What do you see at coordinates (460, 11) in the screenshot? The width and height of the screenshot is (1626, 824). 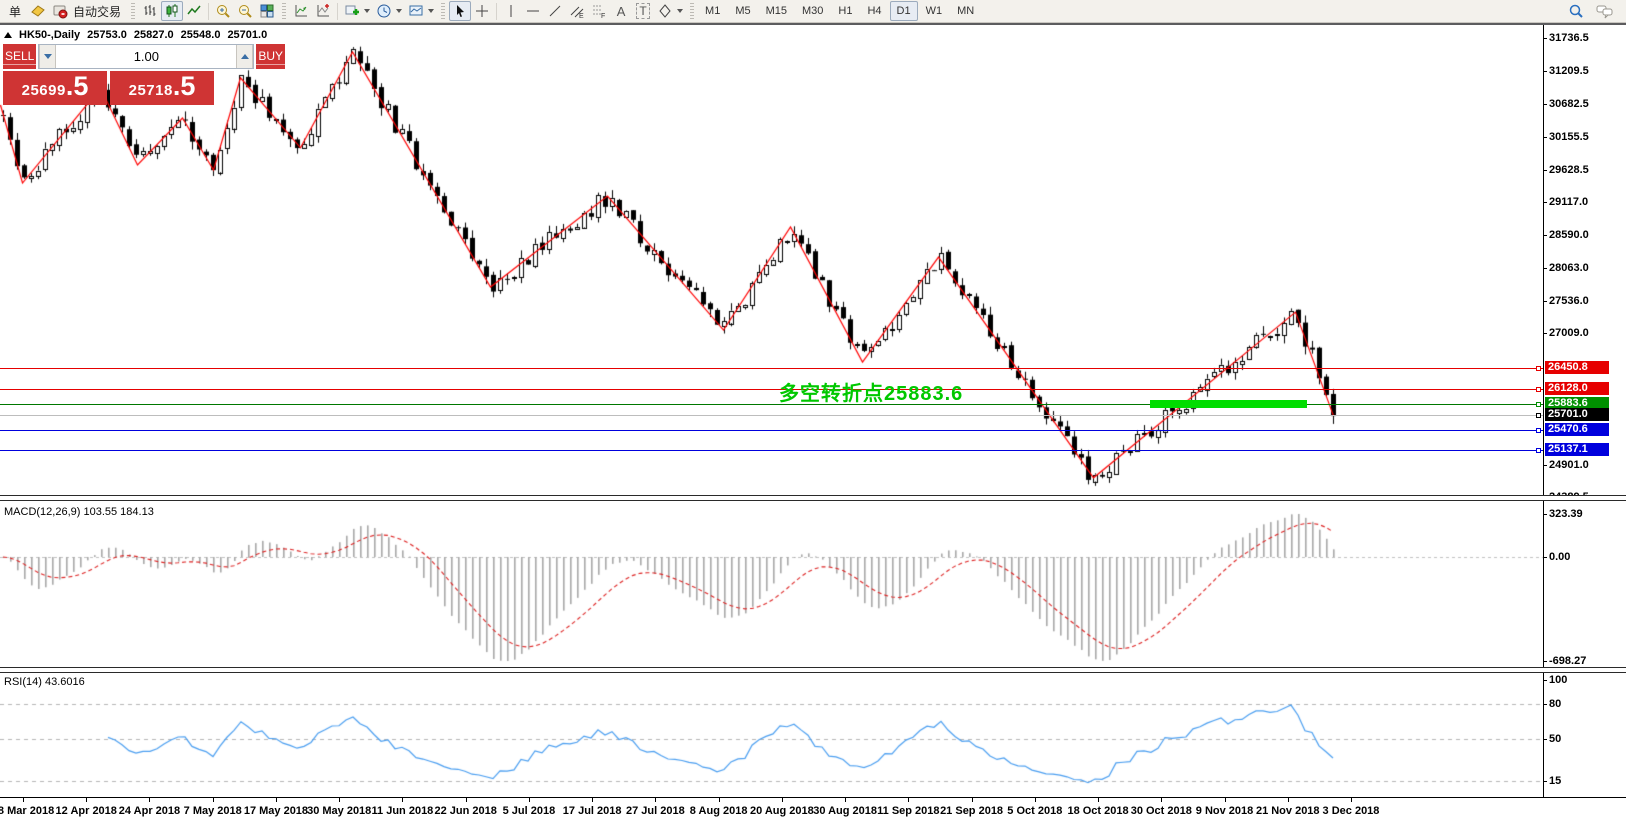 I see `cursor-button` at bounding box center [460, 11].